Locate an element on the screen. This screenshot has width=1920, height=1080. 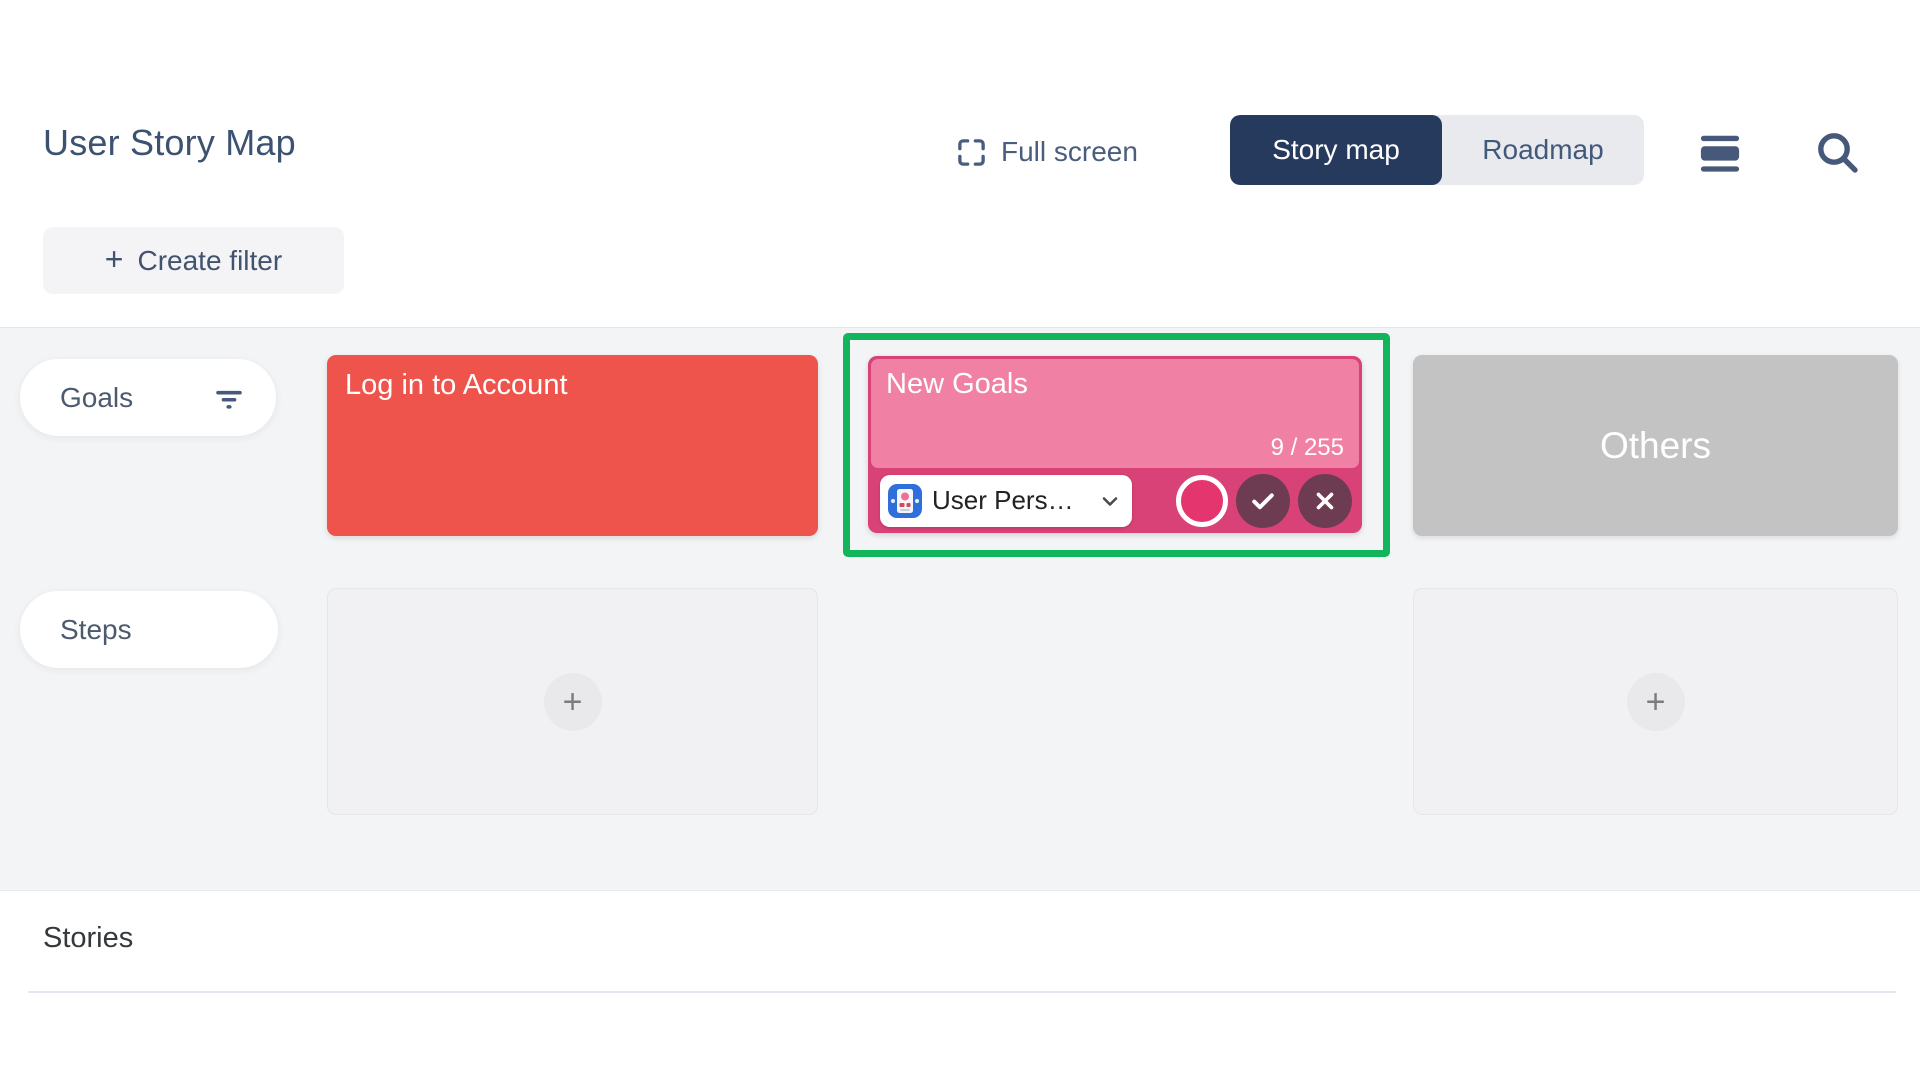
fullscreen-button: Full screen is located at coordinates (1047, 152).